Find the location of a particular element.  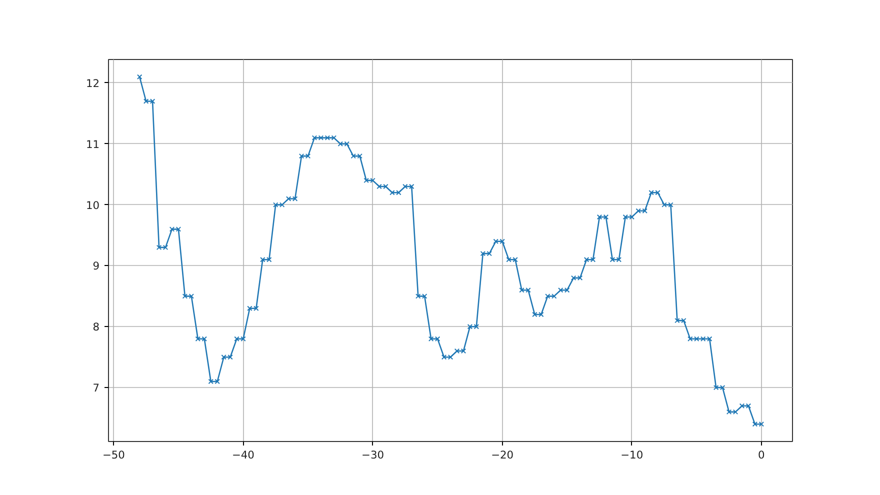

x-tick-label: −30 is located at coordinates (373, 455).